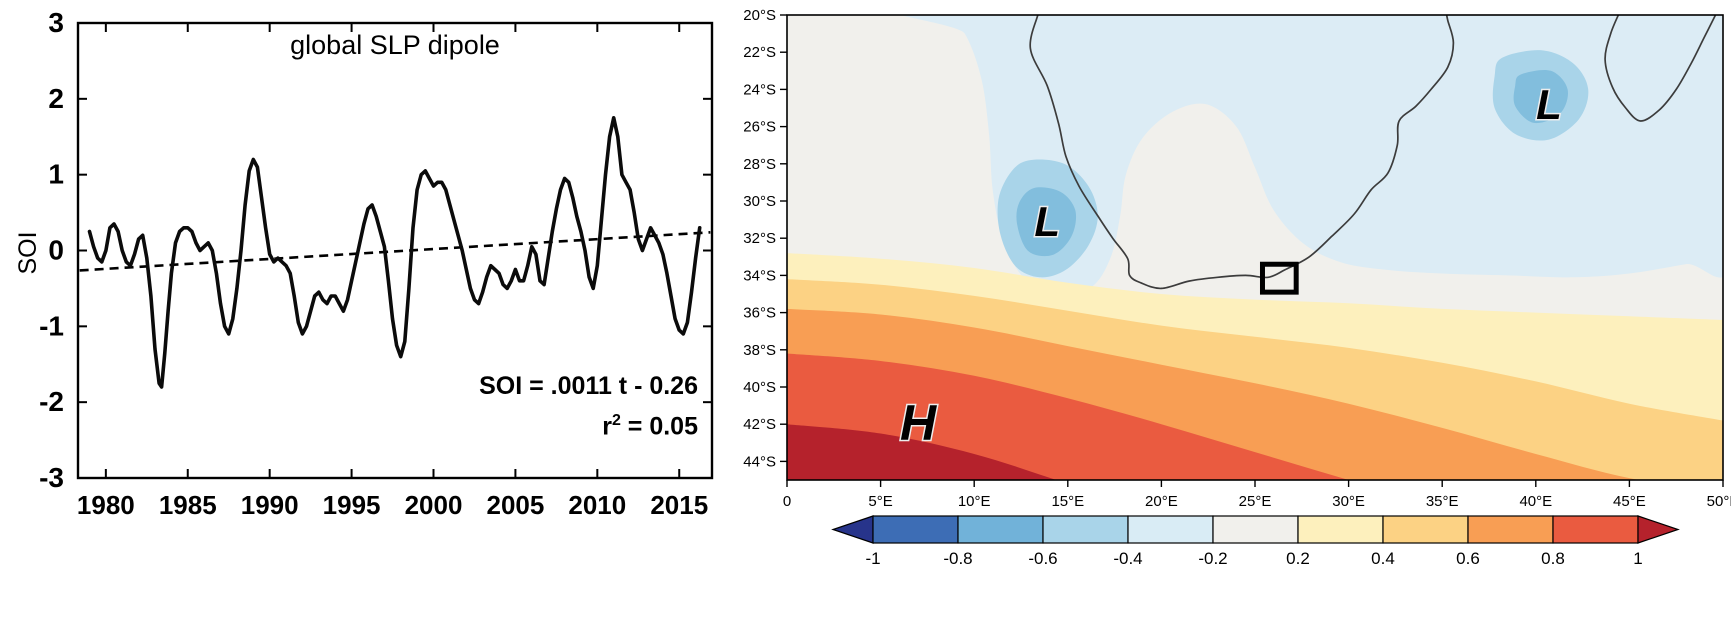 Image resolution: width=1731 pixels, height=628 pixels. What do you see at coordinates (1242, 152) in the screenshot?
I see `coastline-africa` at bounding box center [1242, 152].